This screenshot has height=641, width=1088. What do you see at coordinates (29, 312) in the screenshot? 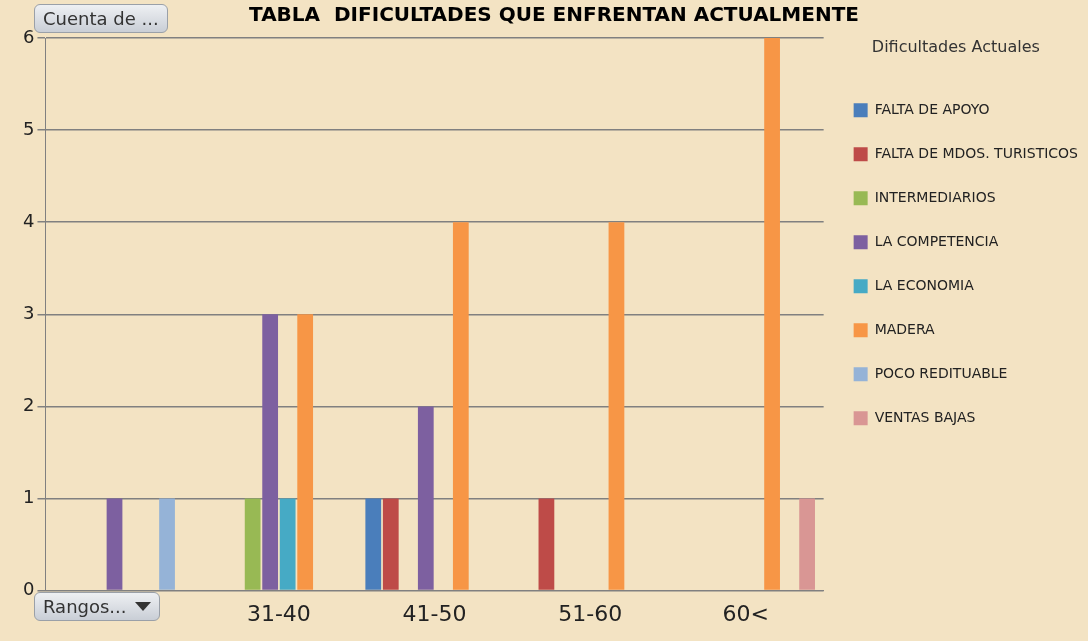
I see `y-tick-label: 3` at bounding box center [29, 312].